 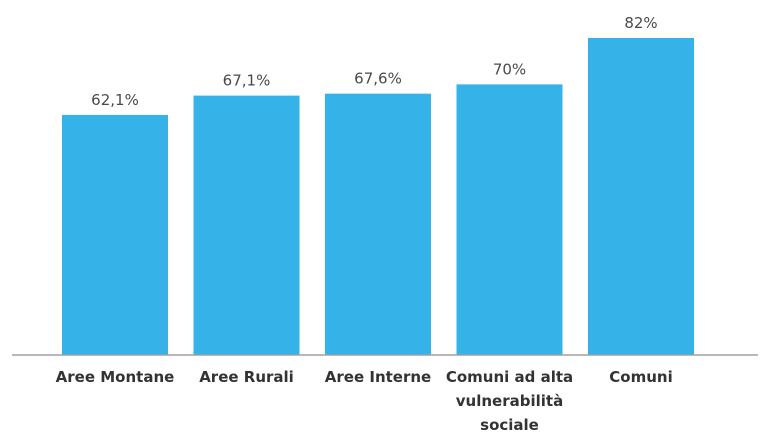 What do you see at coordinates (115, 377) in the screenshot?
I see `category-label-1: Aree Montane` at bounding box center [115, 377].